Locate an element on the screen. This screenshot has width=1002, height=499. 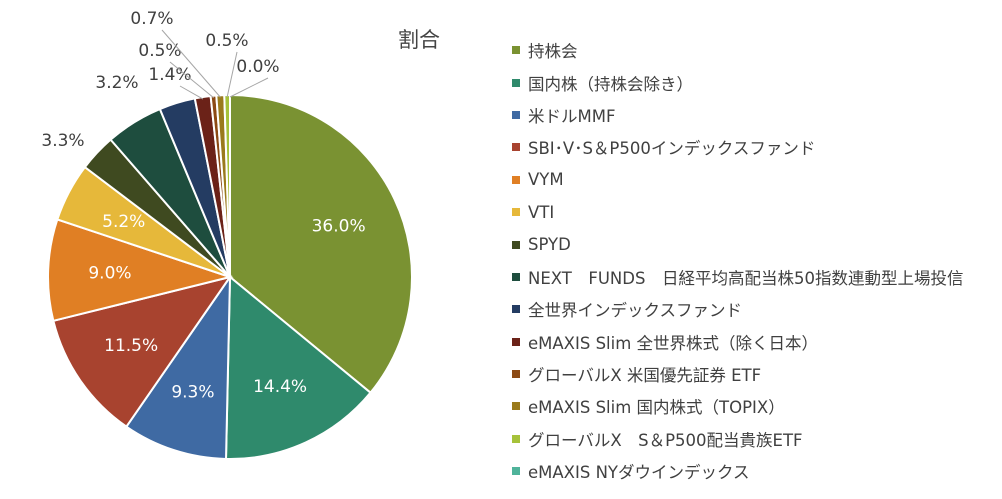
legend-item: SPYD is located at coordinates (737, 244).